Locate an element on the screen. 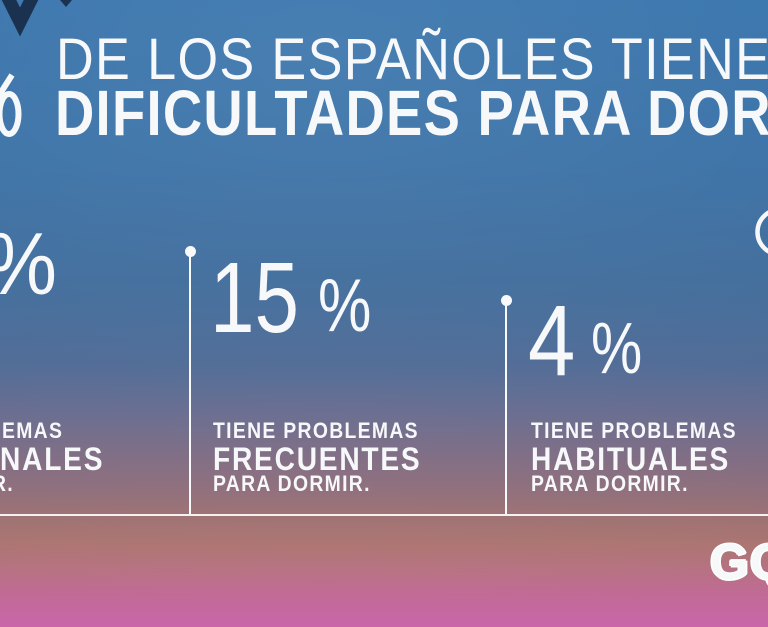 This screenshot has width=768, height=627. cutoff-logo-shape is located at coordinates (36, 18).